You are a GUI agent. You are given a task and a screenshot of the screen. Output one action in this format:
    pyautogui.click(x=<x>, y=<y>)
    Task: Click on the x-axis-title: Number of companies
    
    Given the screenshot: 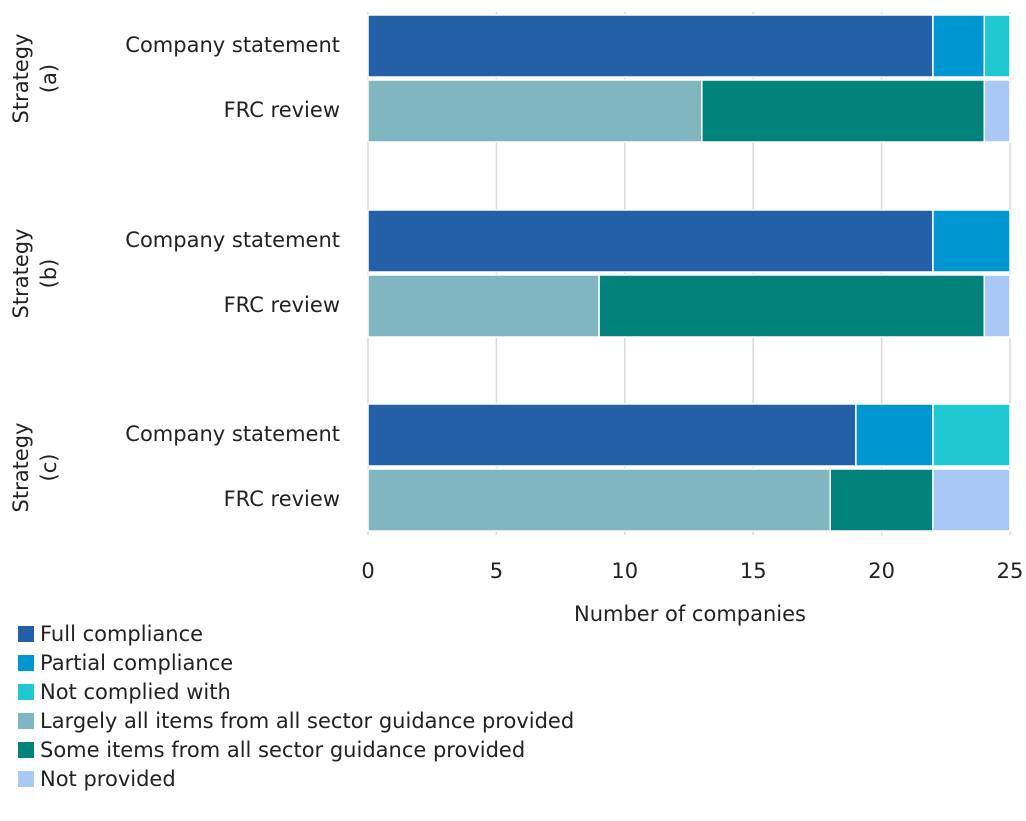 What is the action you would take?
    pyautogui.click(x=690, y=614)
    